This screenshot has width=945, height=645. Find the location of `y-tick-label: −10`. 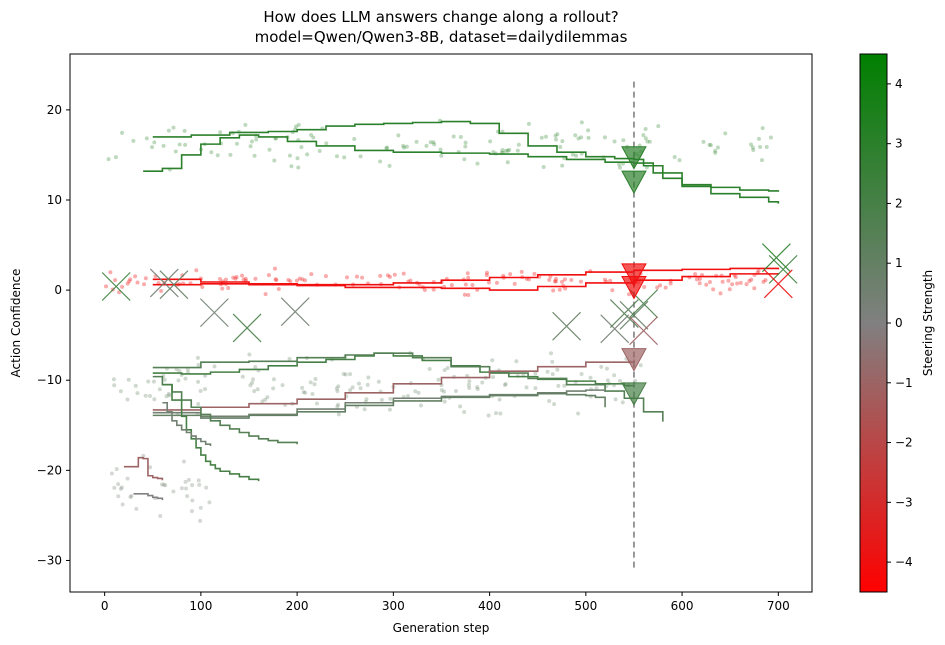

y-tick-label: −10 is located at coordinates (49, 380).